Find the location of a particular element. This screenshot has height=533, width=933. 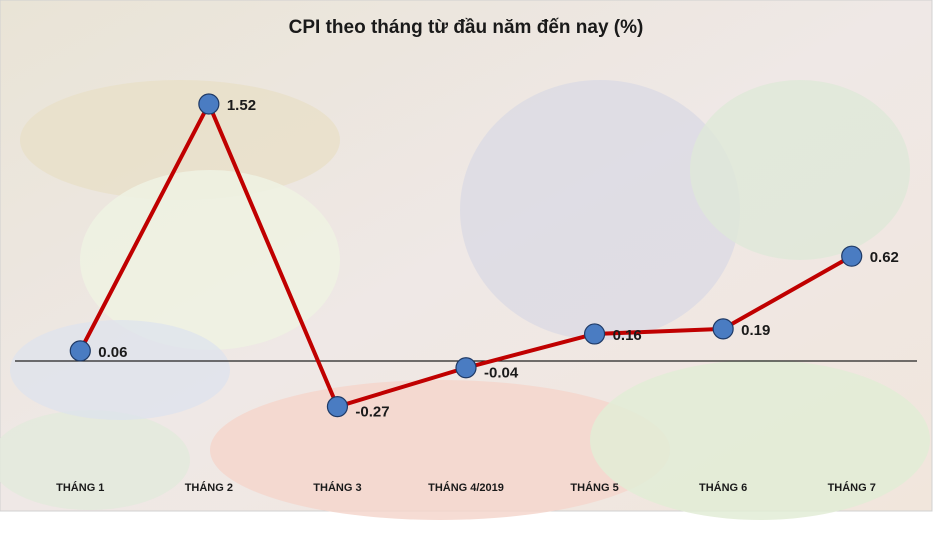

data-label: 0.16 is located at coordinates (627, 335).